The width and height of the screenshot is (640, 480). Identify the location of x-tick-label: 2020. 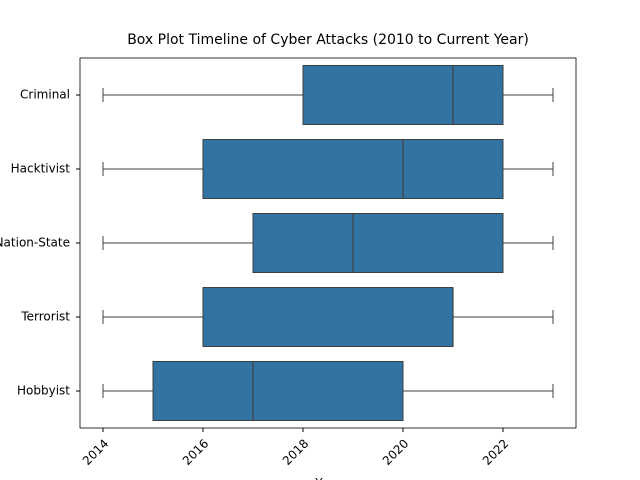
(395, 451).